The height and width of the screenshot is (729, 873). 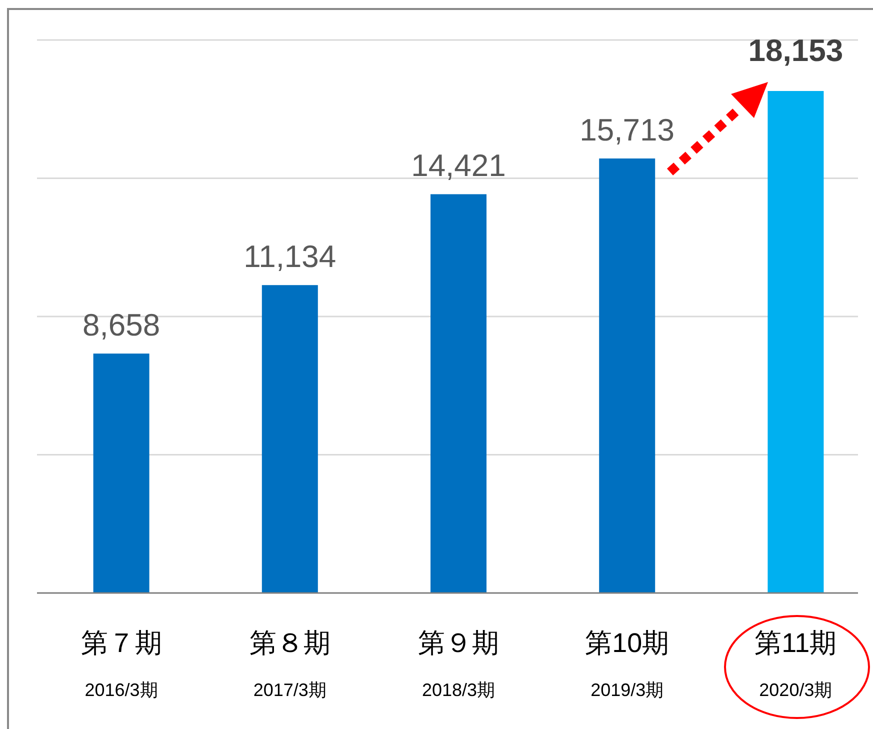 What do you see at coordinates (290, 256) in the screenshot?
I see `data-label: 11,134` at bounding box center [290, 256].